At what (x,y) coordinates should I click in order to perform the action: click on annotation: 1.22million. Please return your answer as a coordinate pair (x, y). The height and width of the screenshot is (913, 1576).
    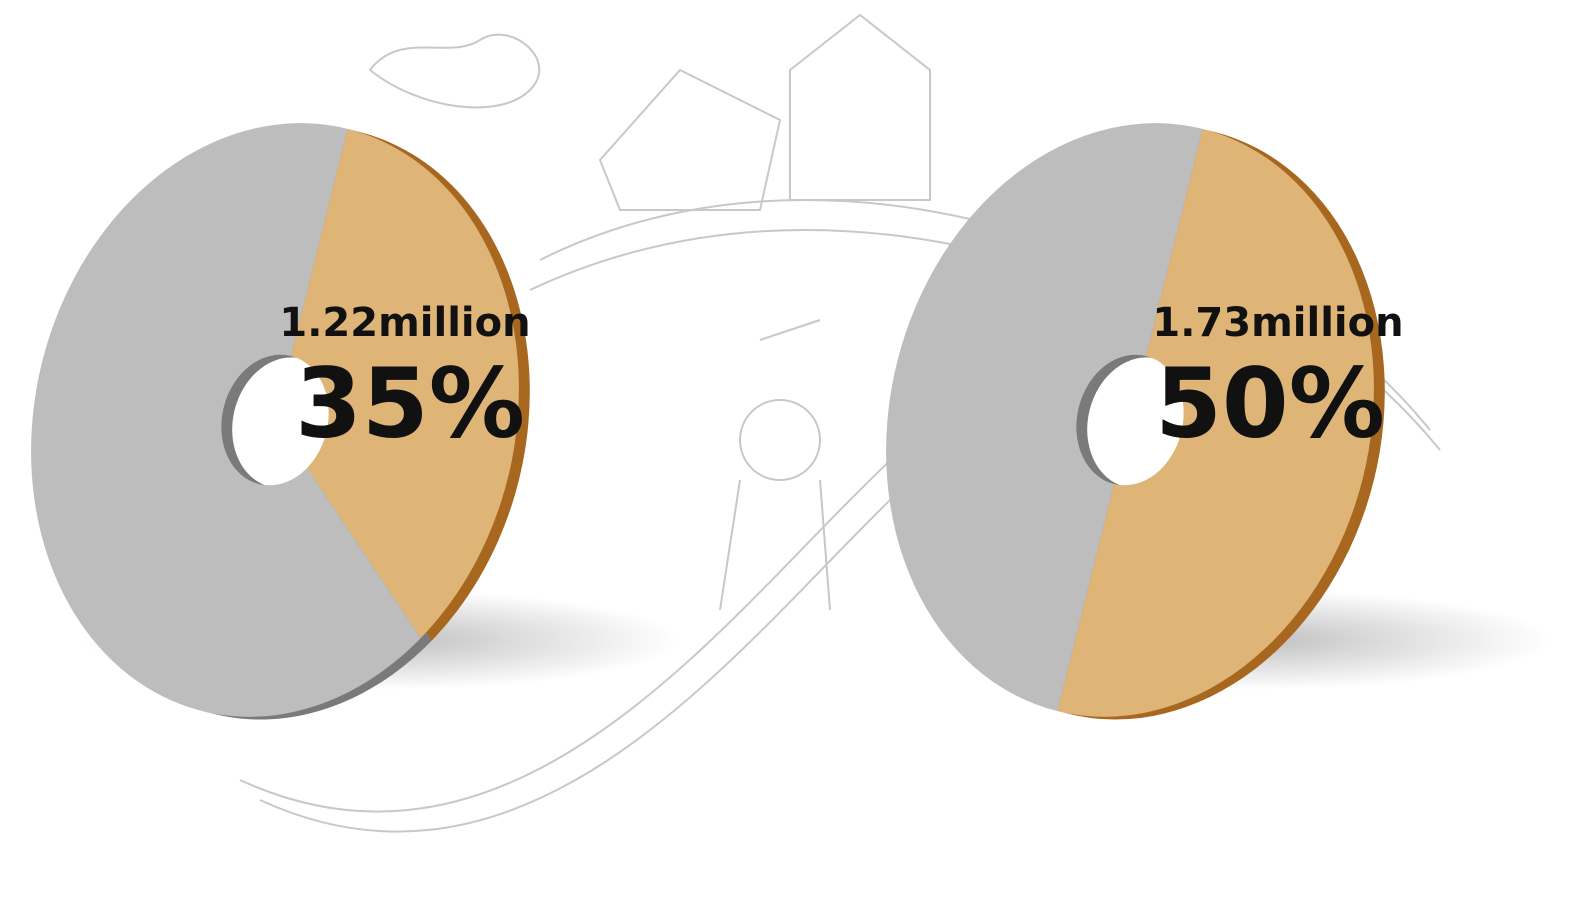
    Looking at the image, I should click on (404, 323).